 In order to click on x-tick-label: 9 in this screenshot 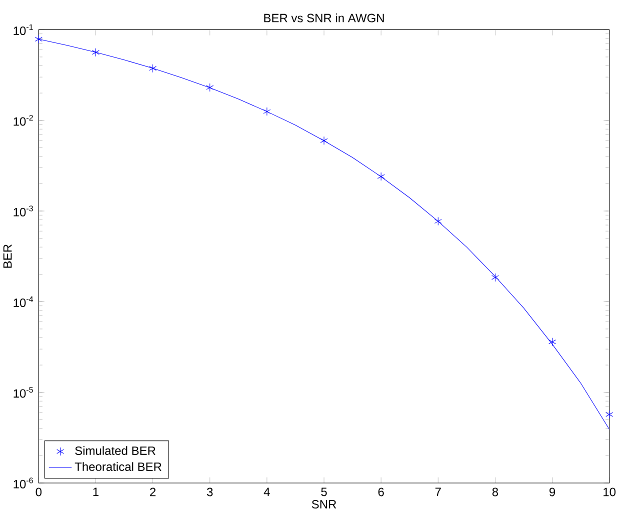, I will do `click(552, 492)`.